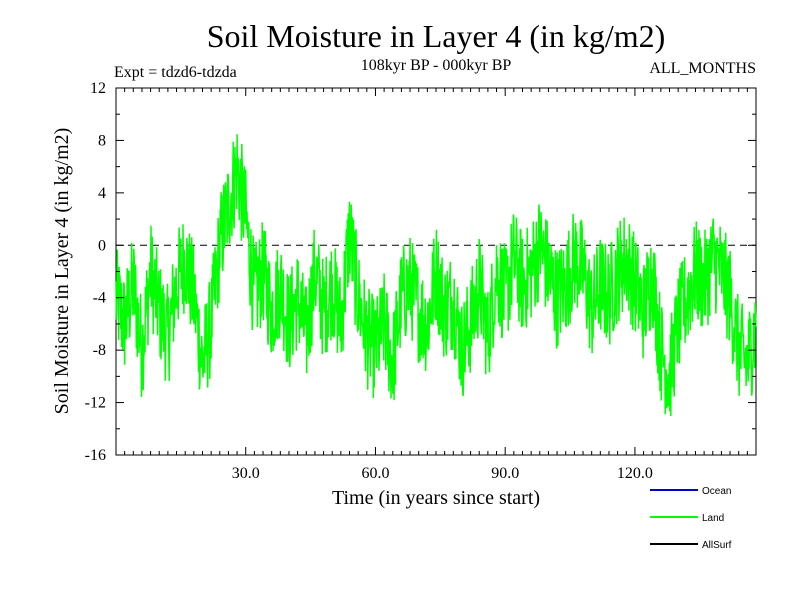 The image size is (800, 600). I want to click on legend-label-land: Land, so click(713, 518).